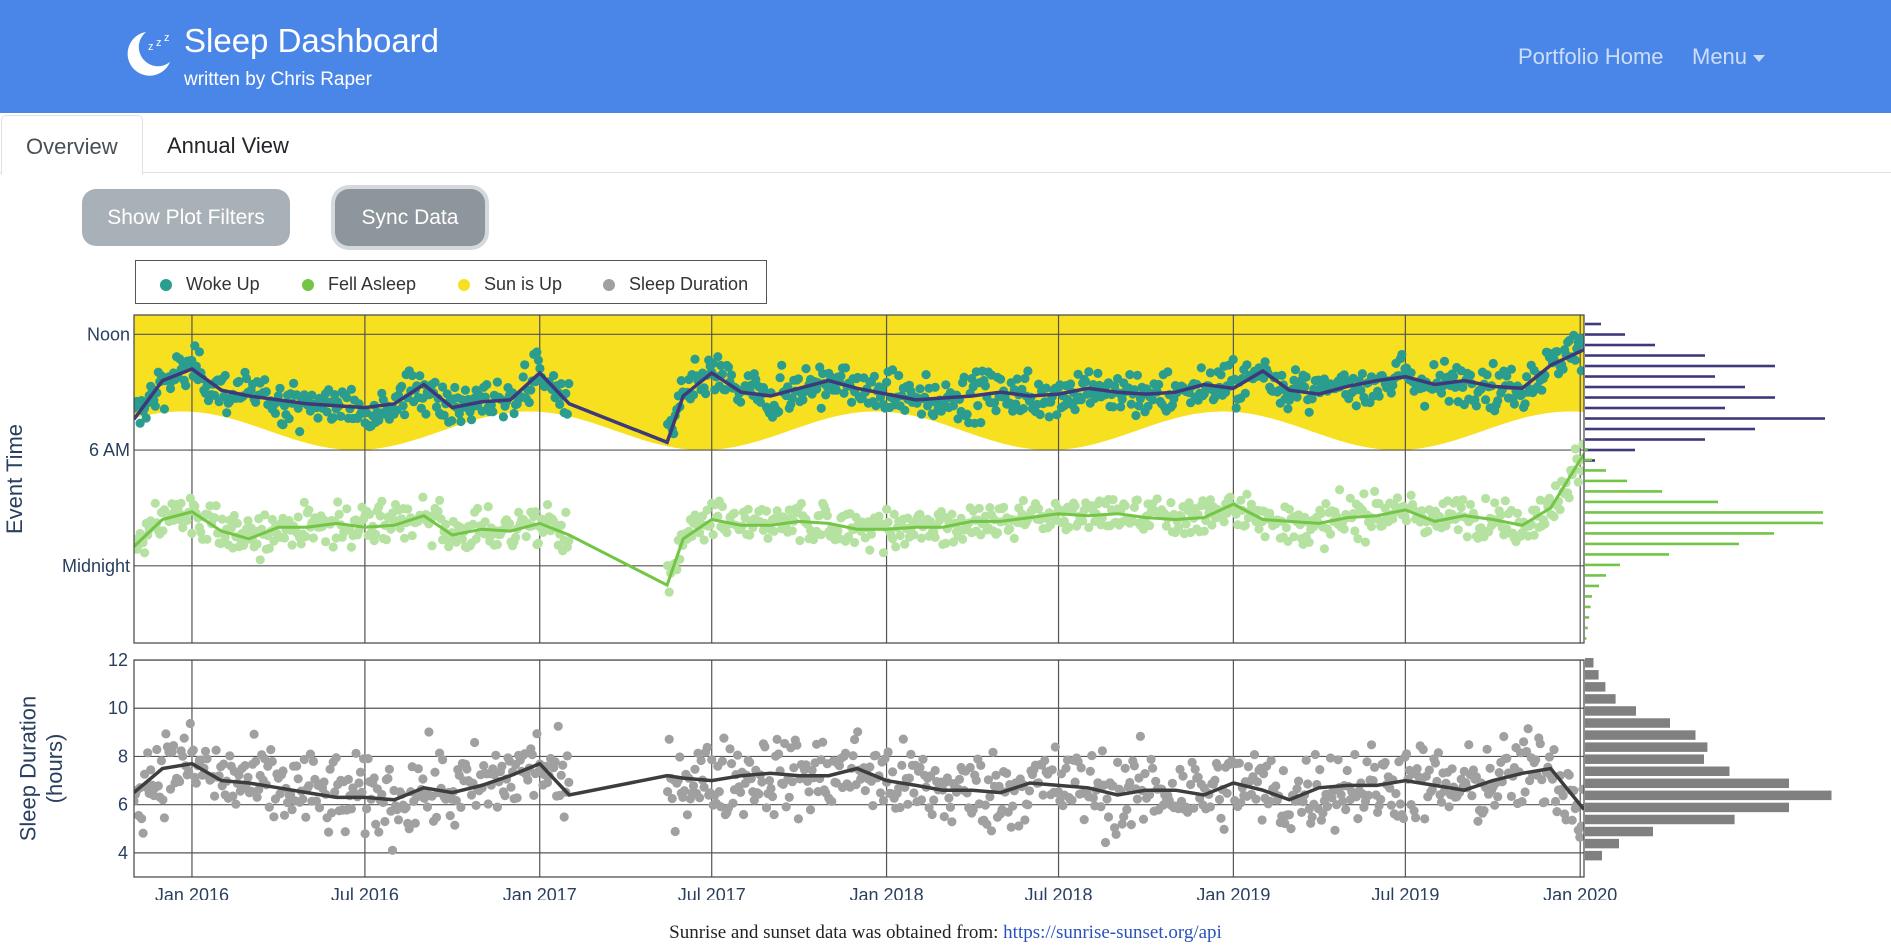 This screenshot has width=1891, height=946. Describe the element at coordinates (223, 284) in the screenshot. I see `legend-label: Woke Up` at that location.